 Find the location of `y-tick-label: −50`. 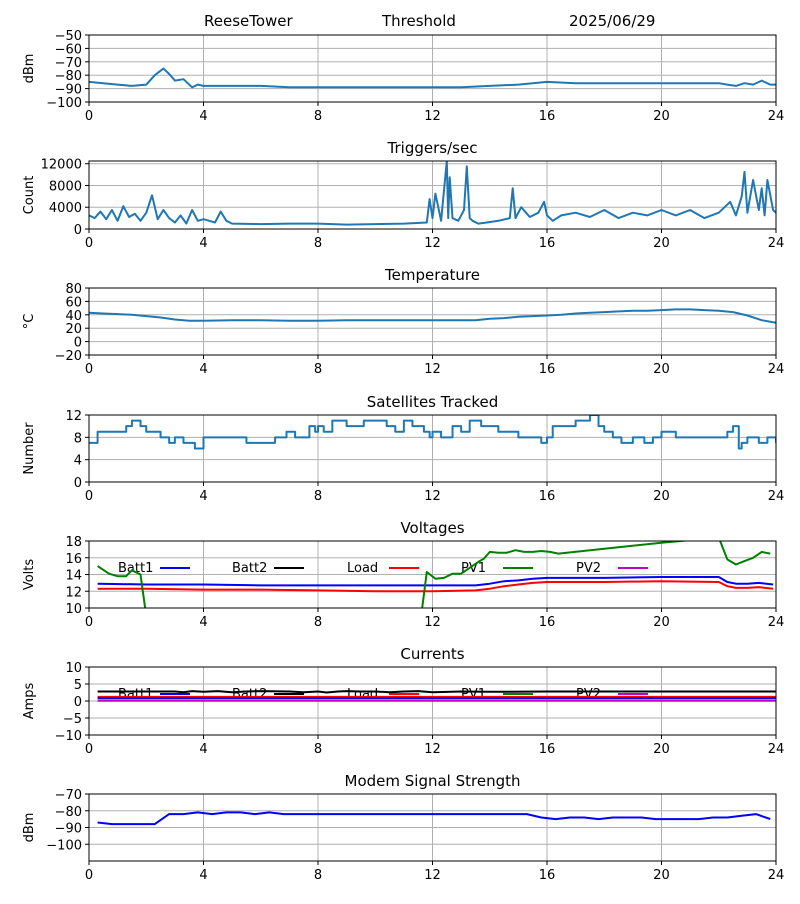

y-tick-label: −50 is located at coordinates (68, 36).